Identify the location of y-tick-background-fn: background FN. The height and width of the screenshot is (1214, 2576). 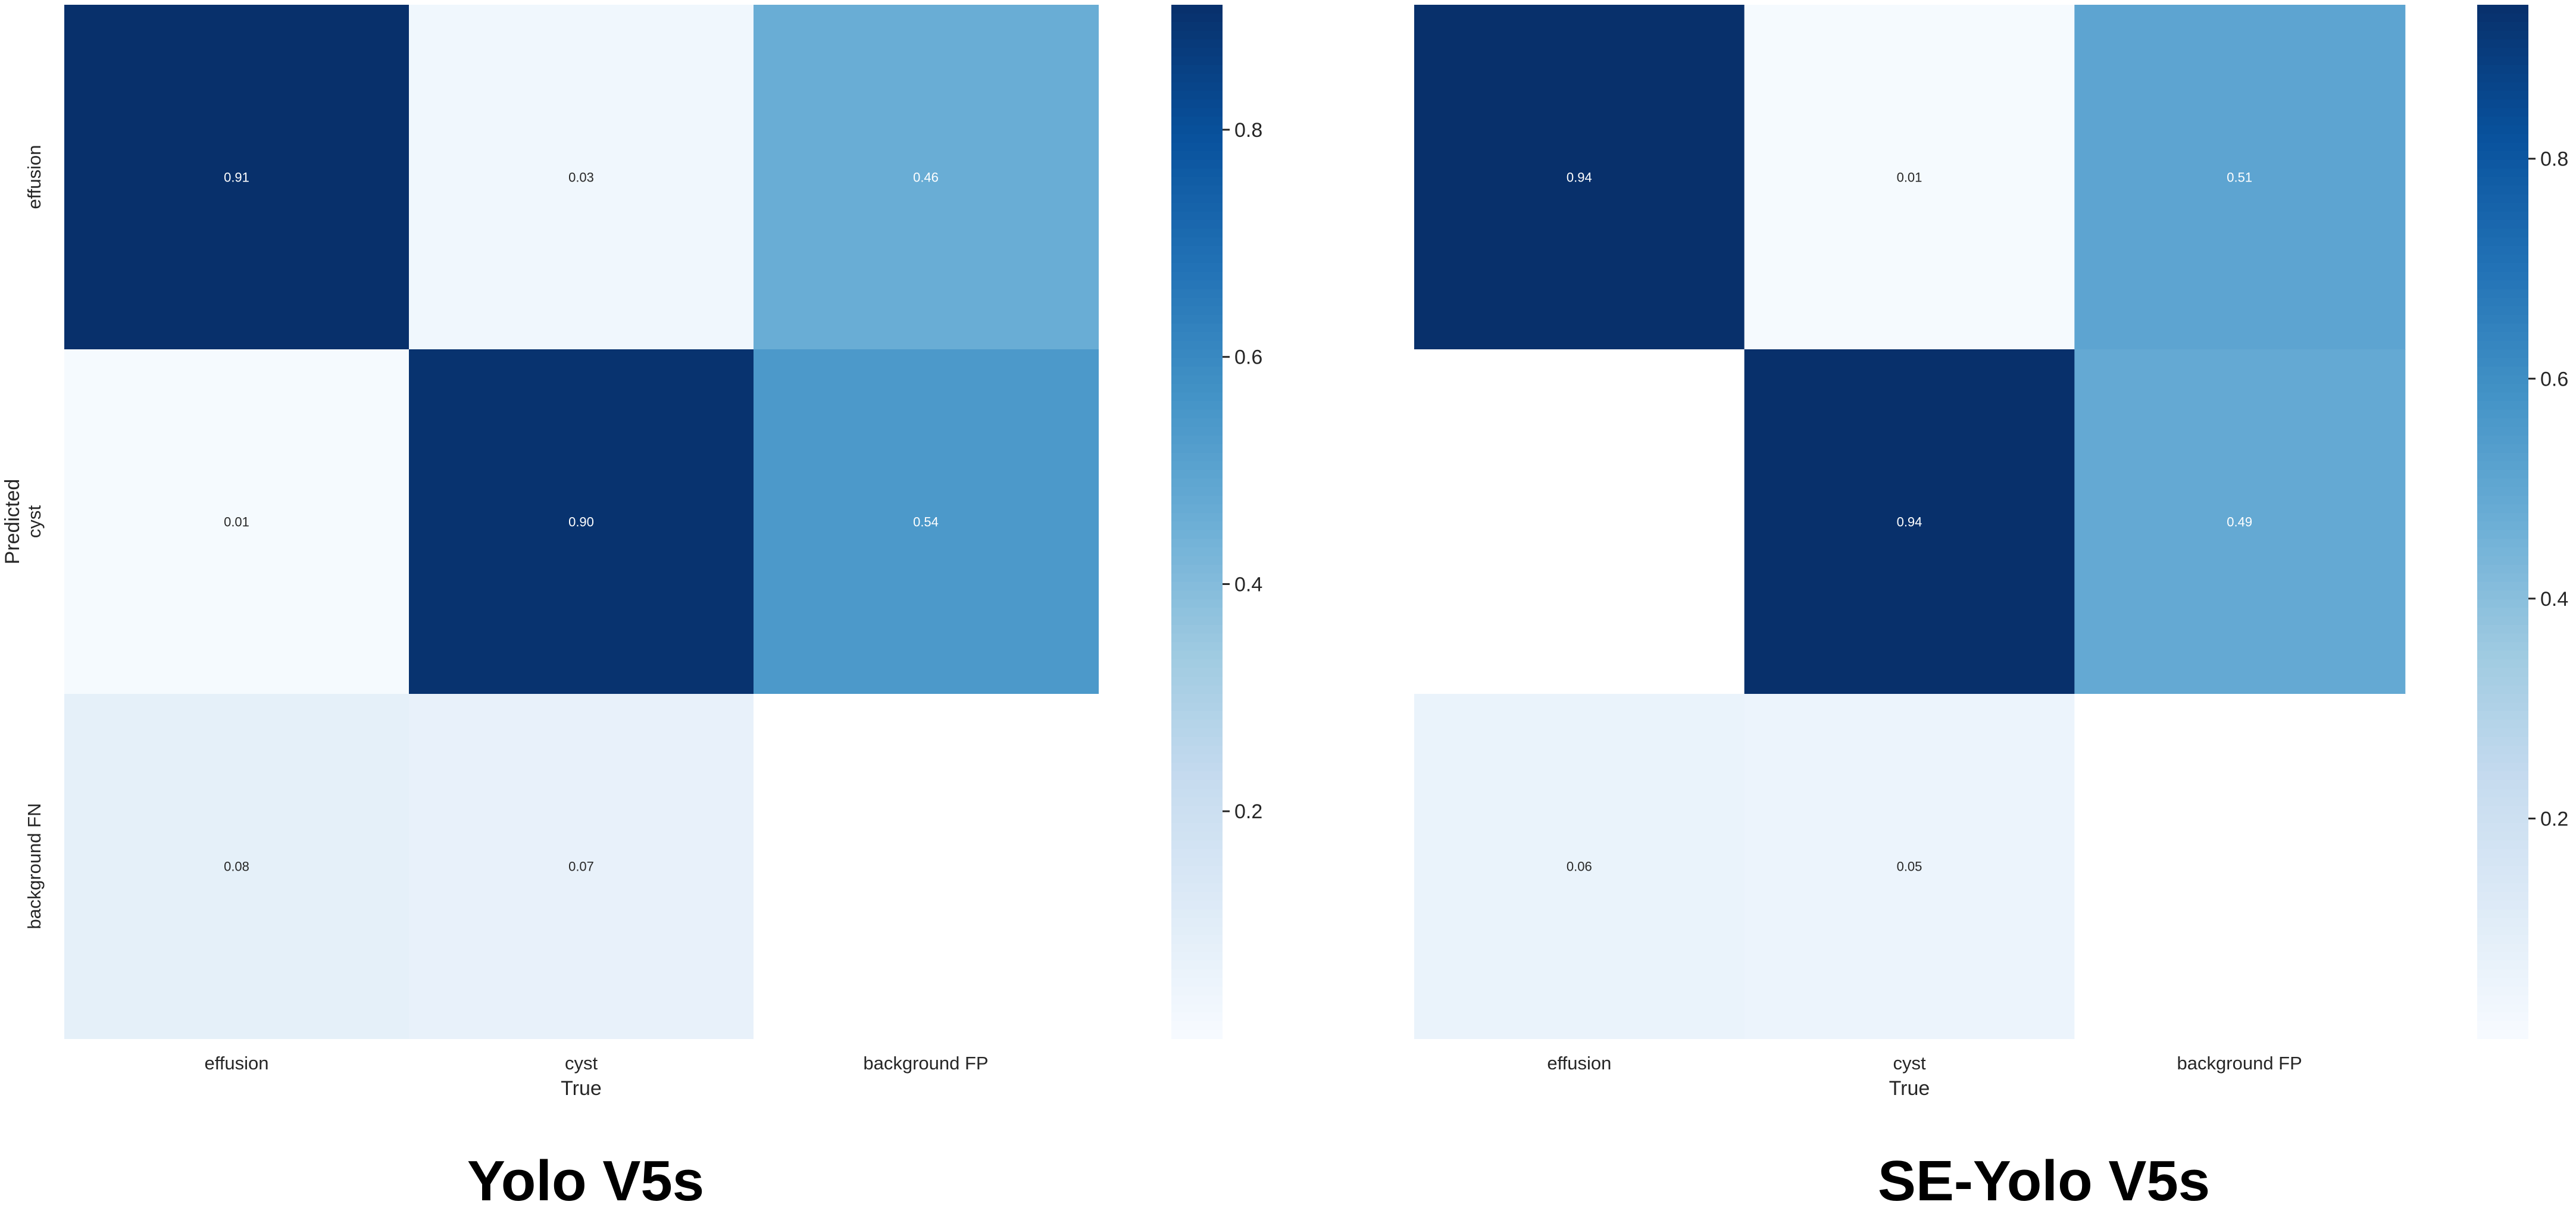
(34, 866).